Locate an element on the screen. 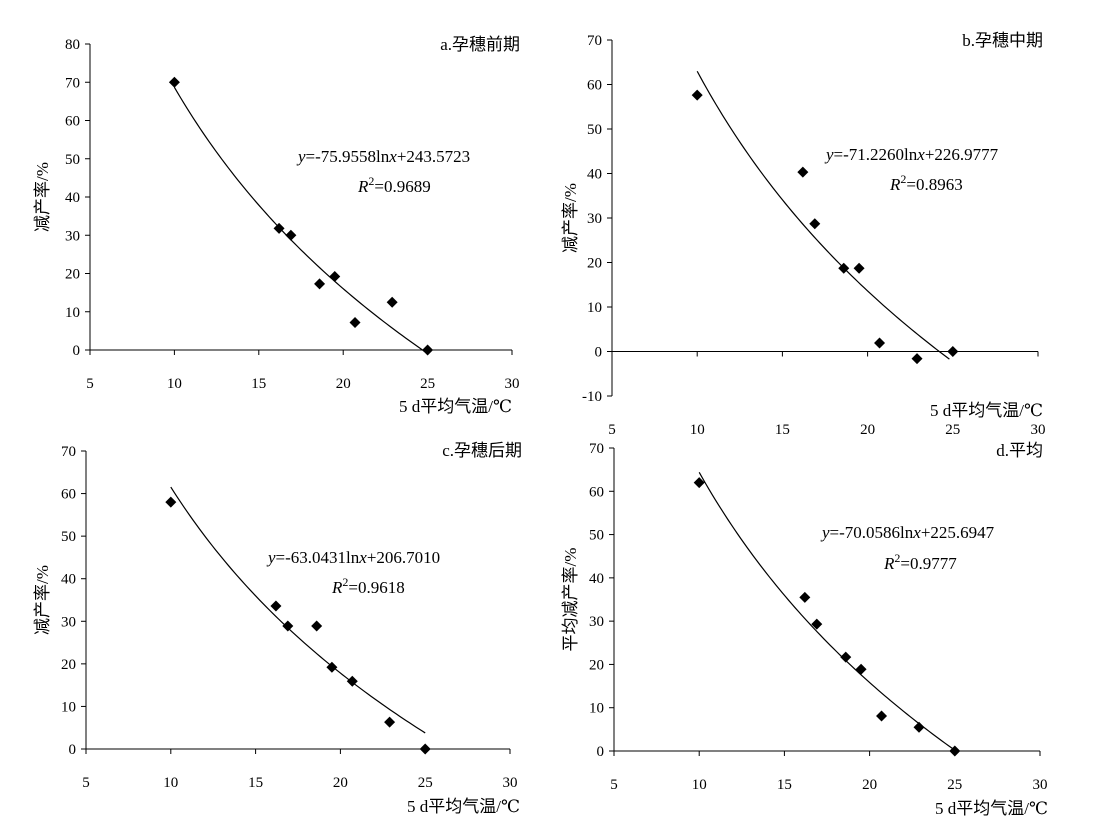  panel-title: b.孕穗中期 is located at coordinates (1002, 40).